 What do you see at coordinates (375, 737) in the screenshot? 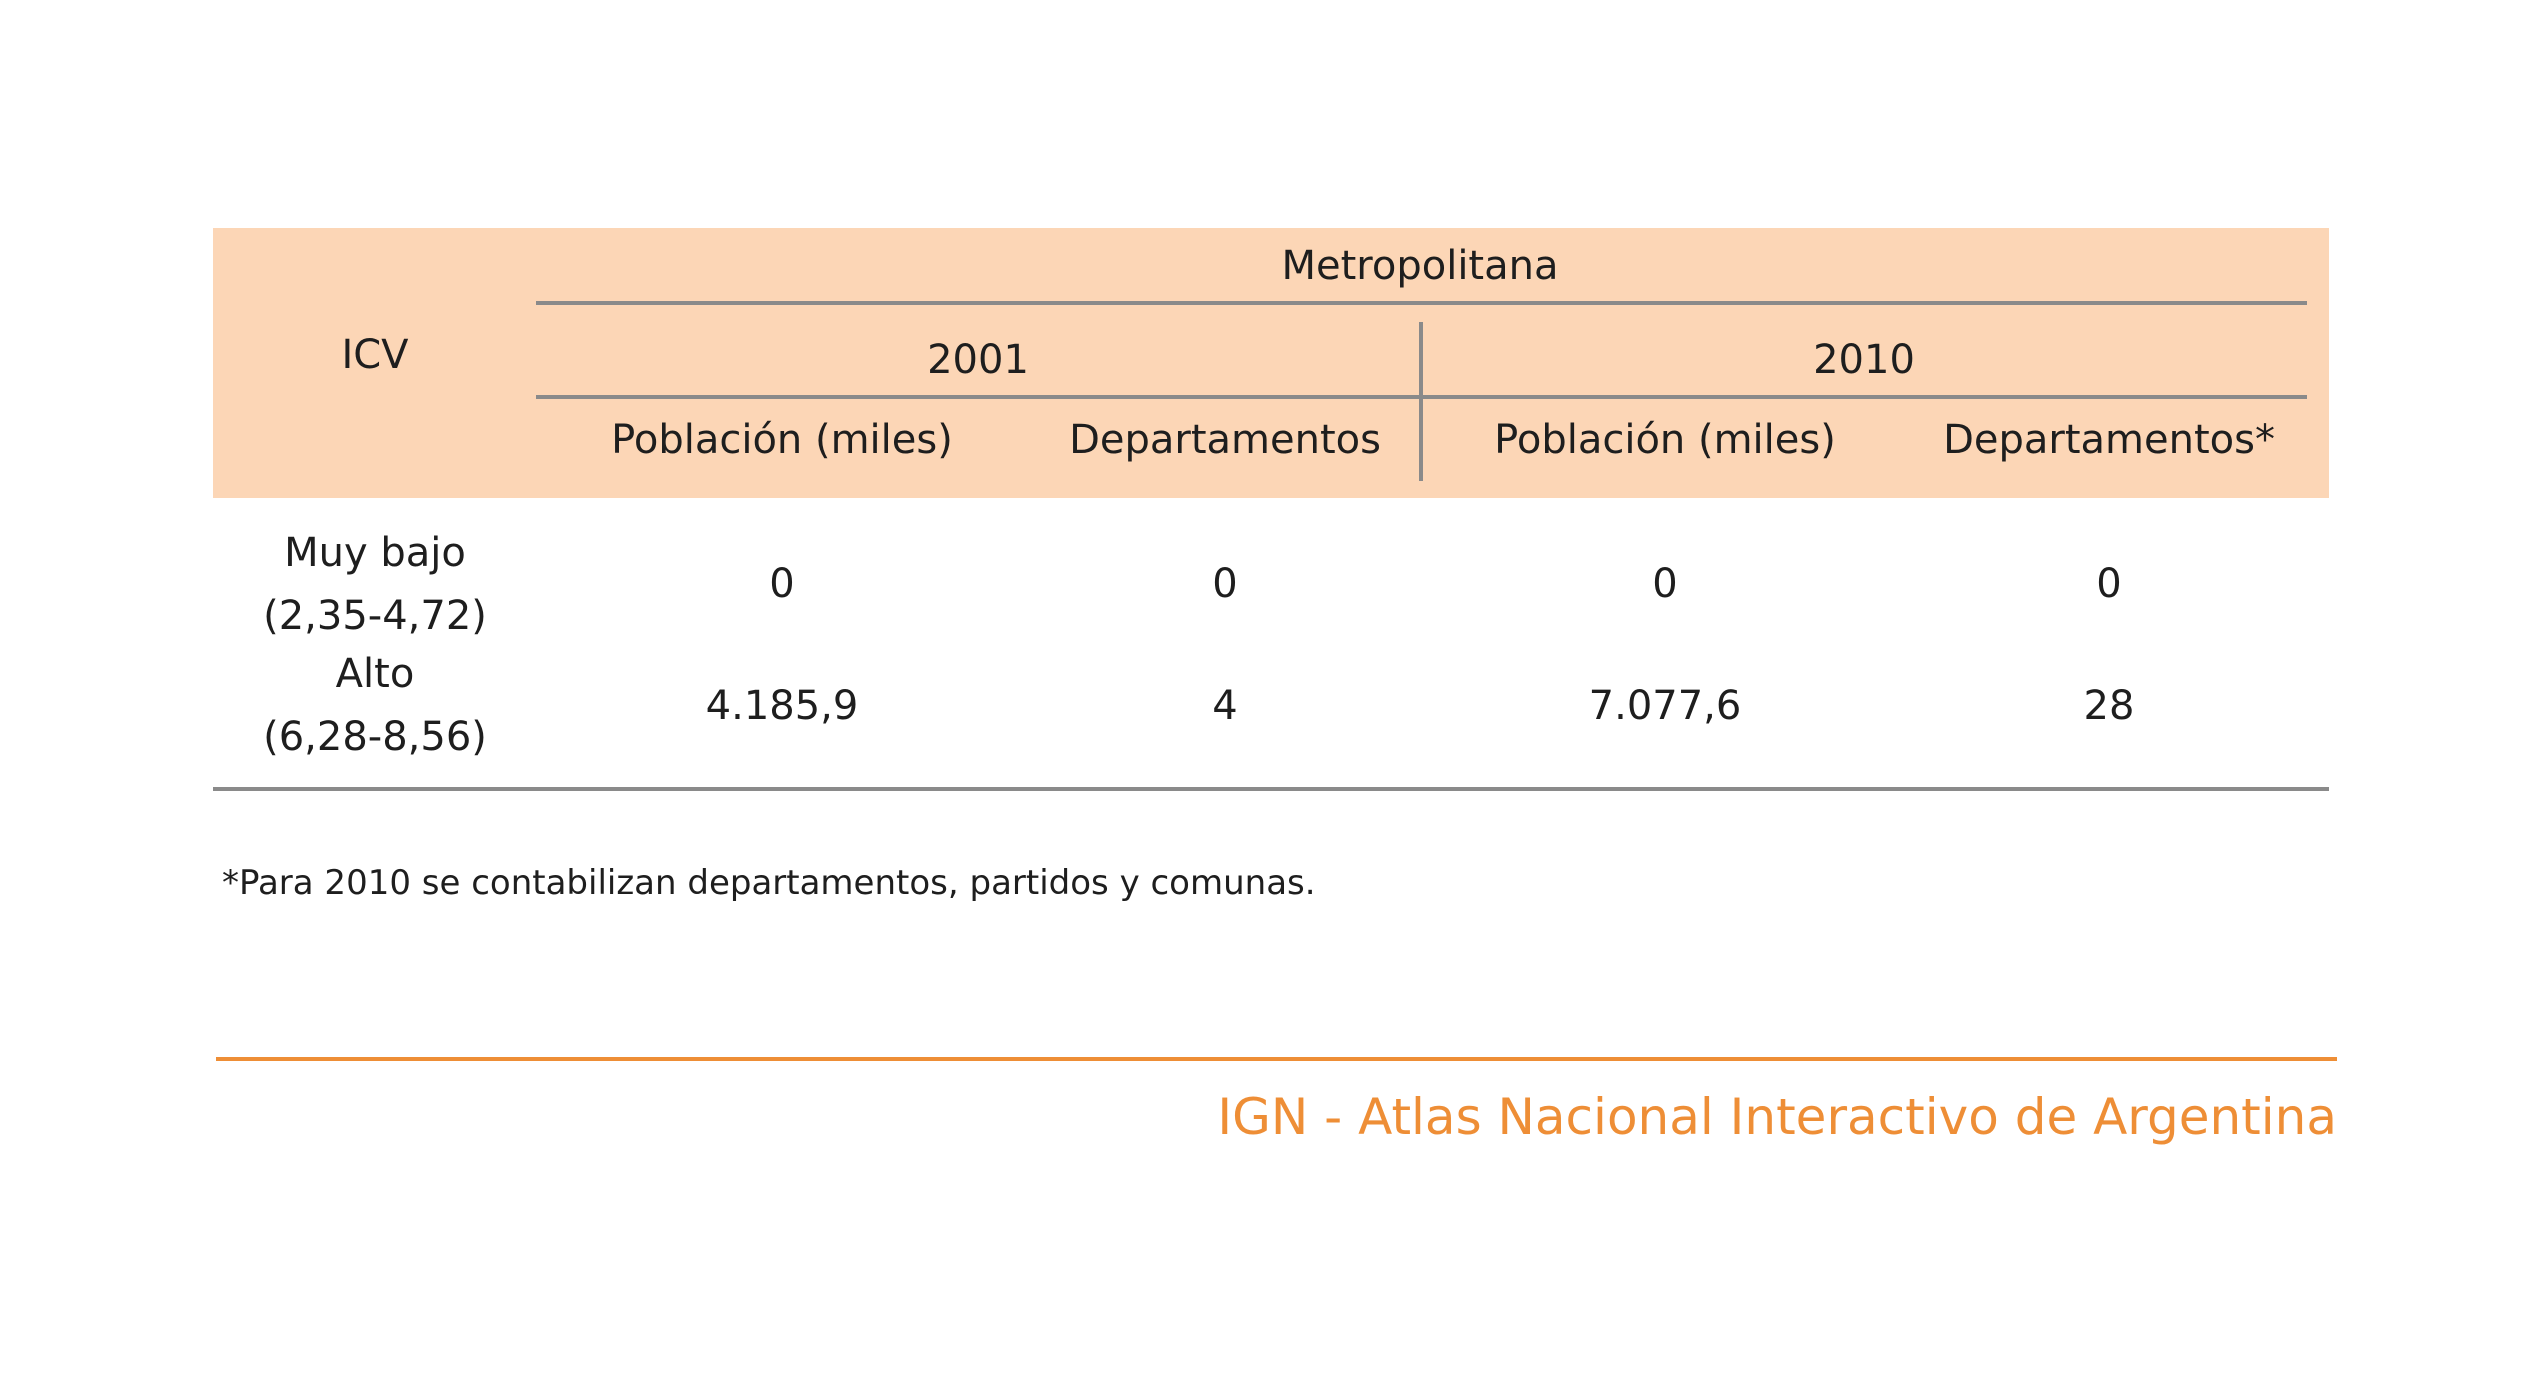
I see `row-label-line2: (6,28-8,56)` at bounding box center [375, 737].